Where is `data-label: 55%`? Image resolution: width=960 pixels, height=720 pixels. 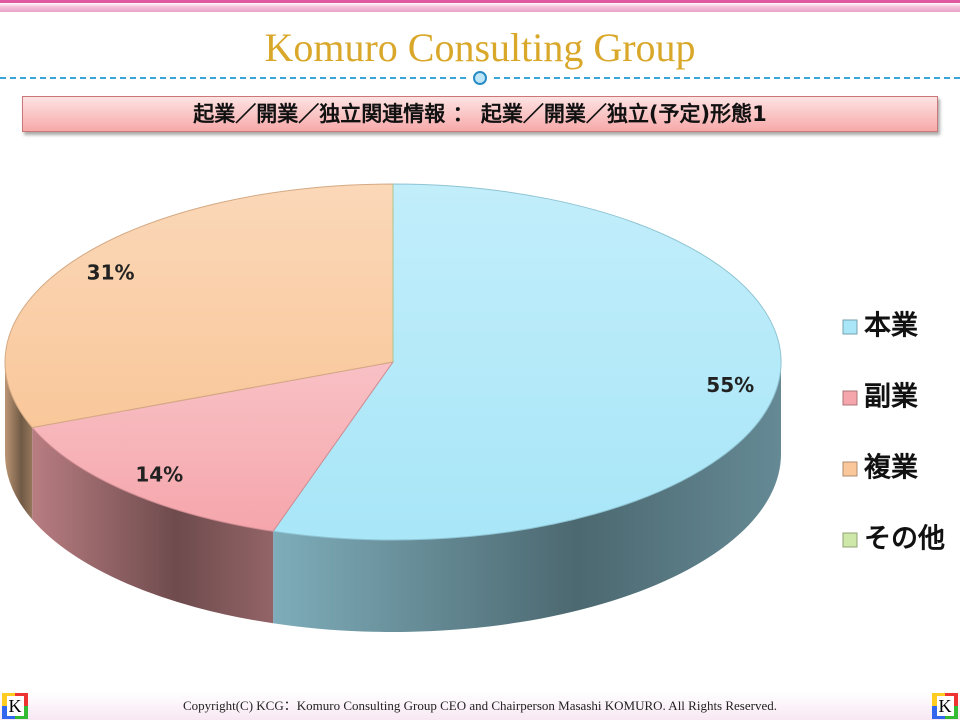
data-label: 55% is located at coordinates (730, 385).